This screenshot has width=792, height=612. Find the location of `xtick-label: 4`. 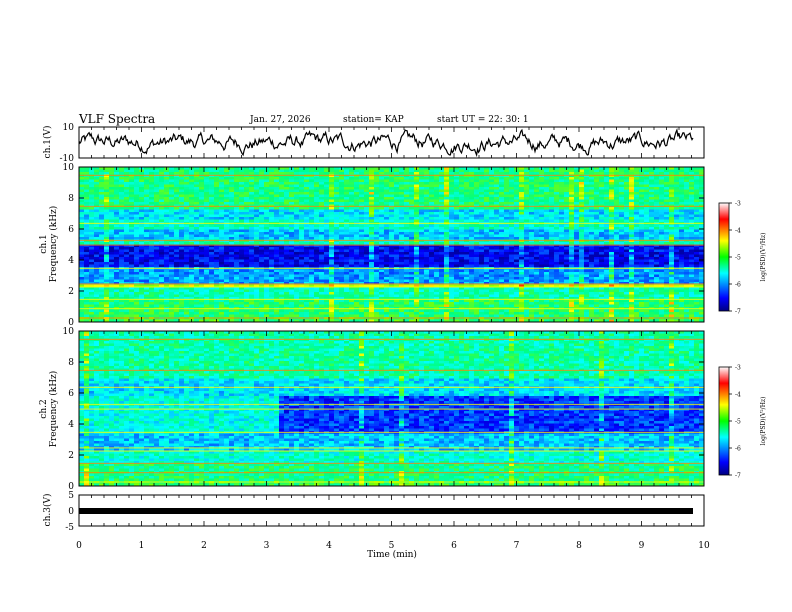

xtick-label: 4 is located at coordinates (329, 546).